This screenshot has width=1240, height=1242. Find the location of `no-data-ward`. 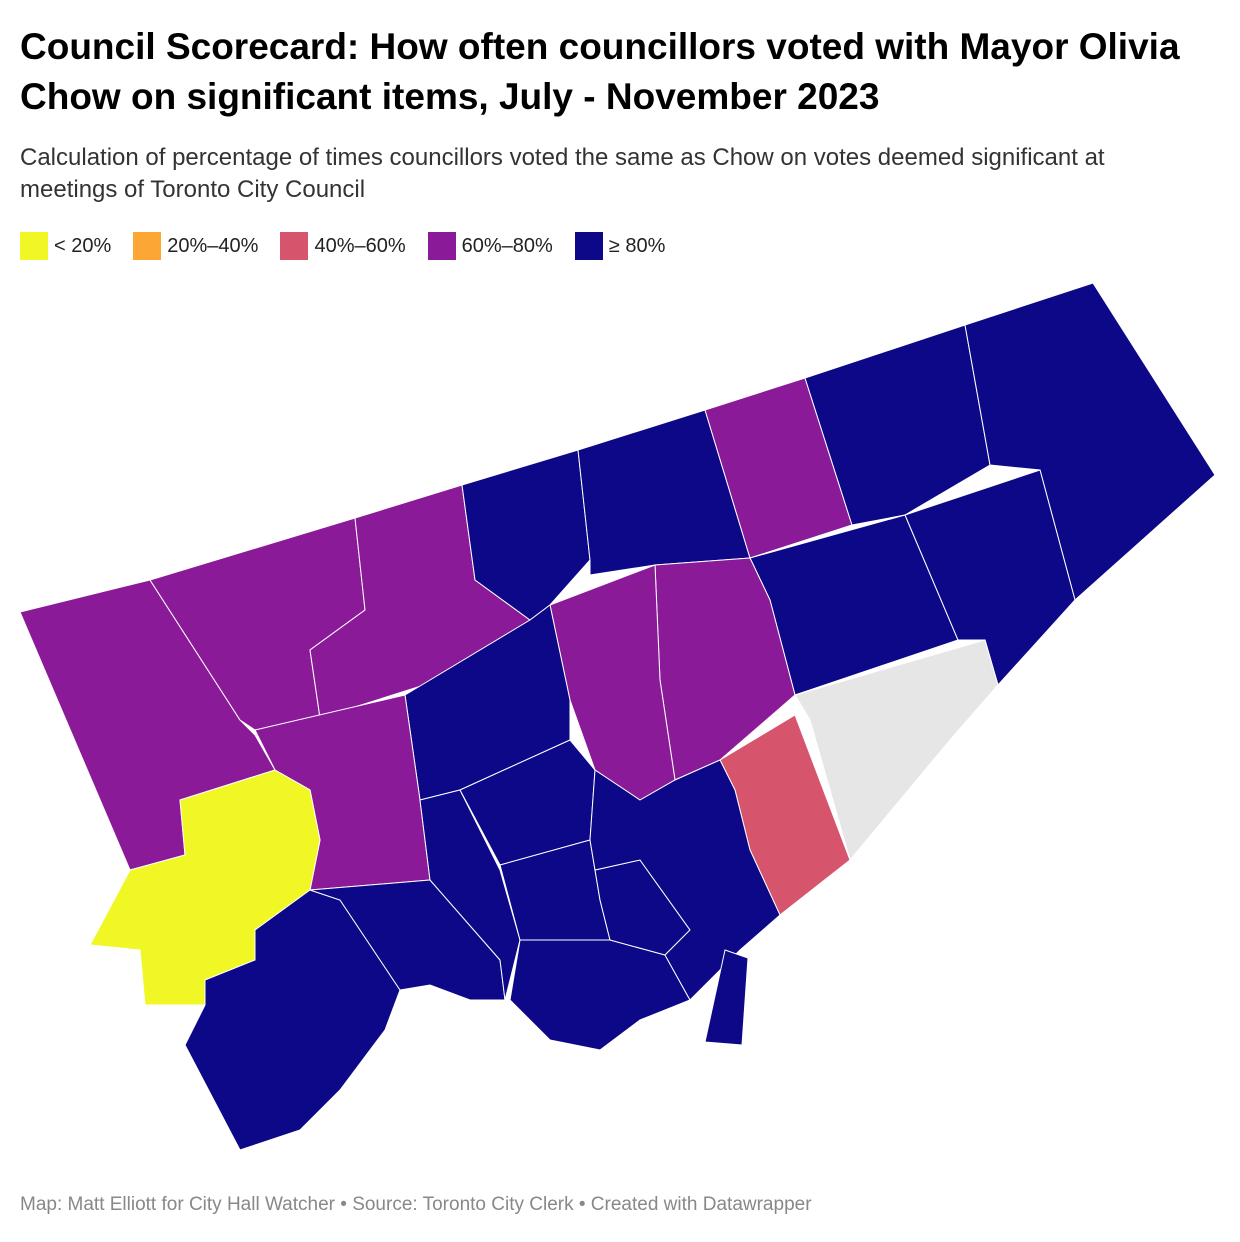

no-data-ward is located at coordinates (896, 750).